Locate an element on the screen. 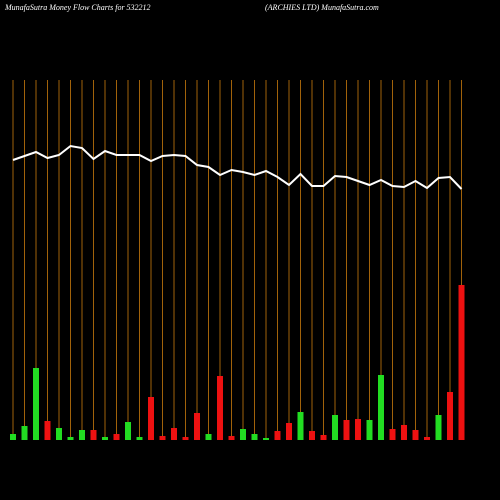 The width and height of the screenshot is (500, 500). chart-subtitle: (ARCHIES LTD) MunafaSutra.com is located at coordinates (322, 7).